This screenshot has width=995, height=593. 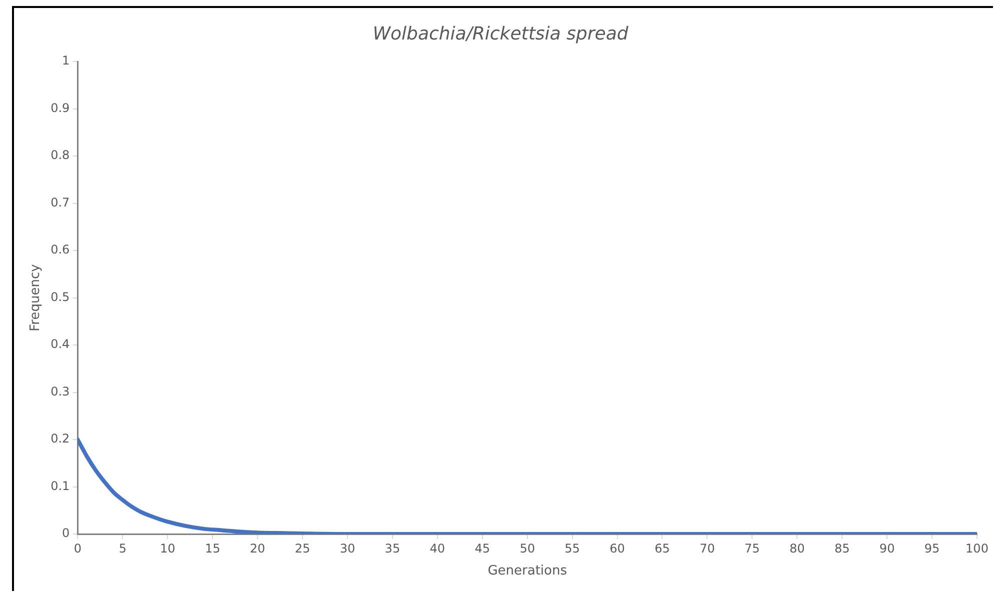 What do you see at coordinates (482, 548) in the screenshot?
I see `x-tick-label: 45` at bounding box center [482, 548].